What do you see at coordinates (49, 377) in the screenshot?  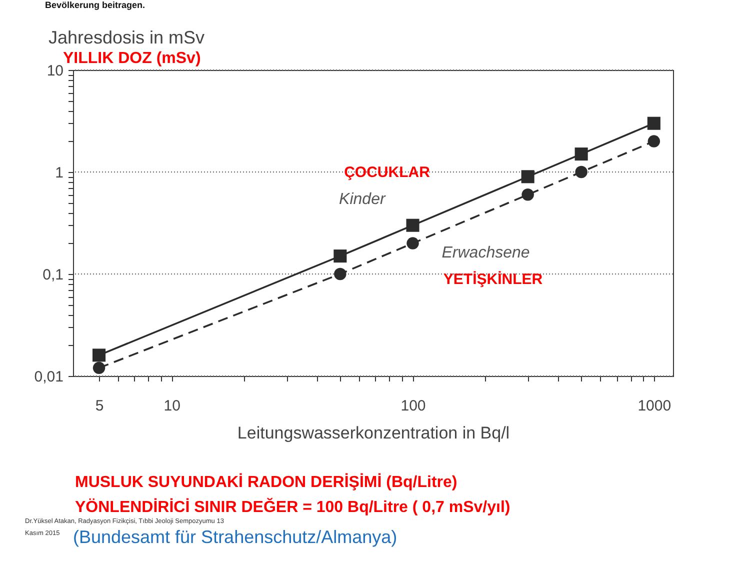 I see `y-tick-label: 0,01` at bounding box center [49, 377].